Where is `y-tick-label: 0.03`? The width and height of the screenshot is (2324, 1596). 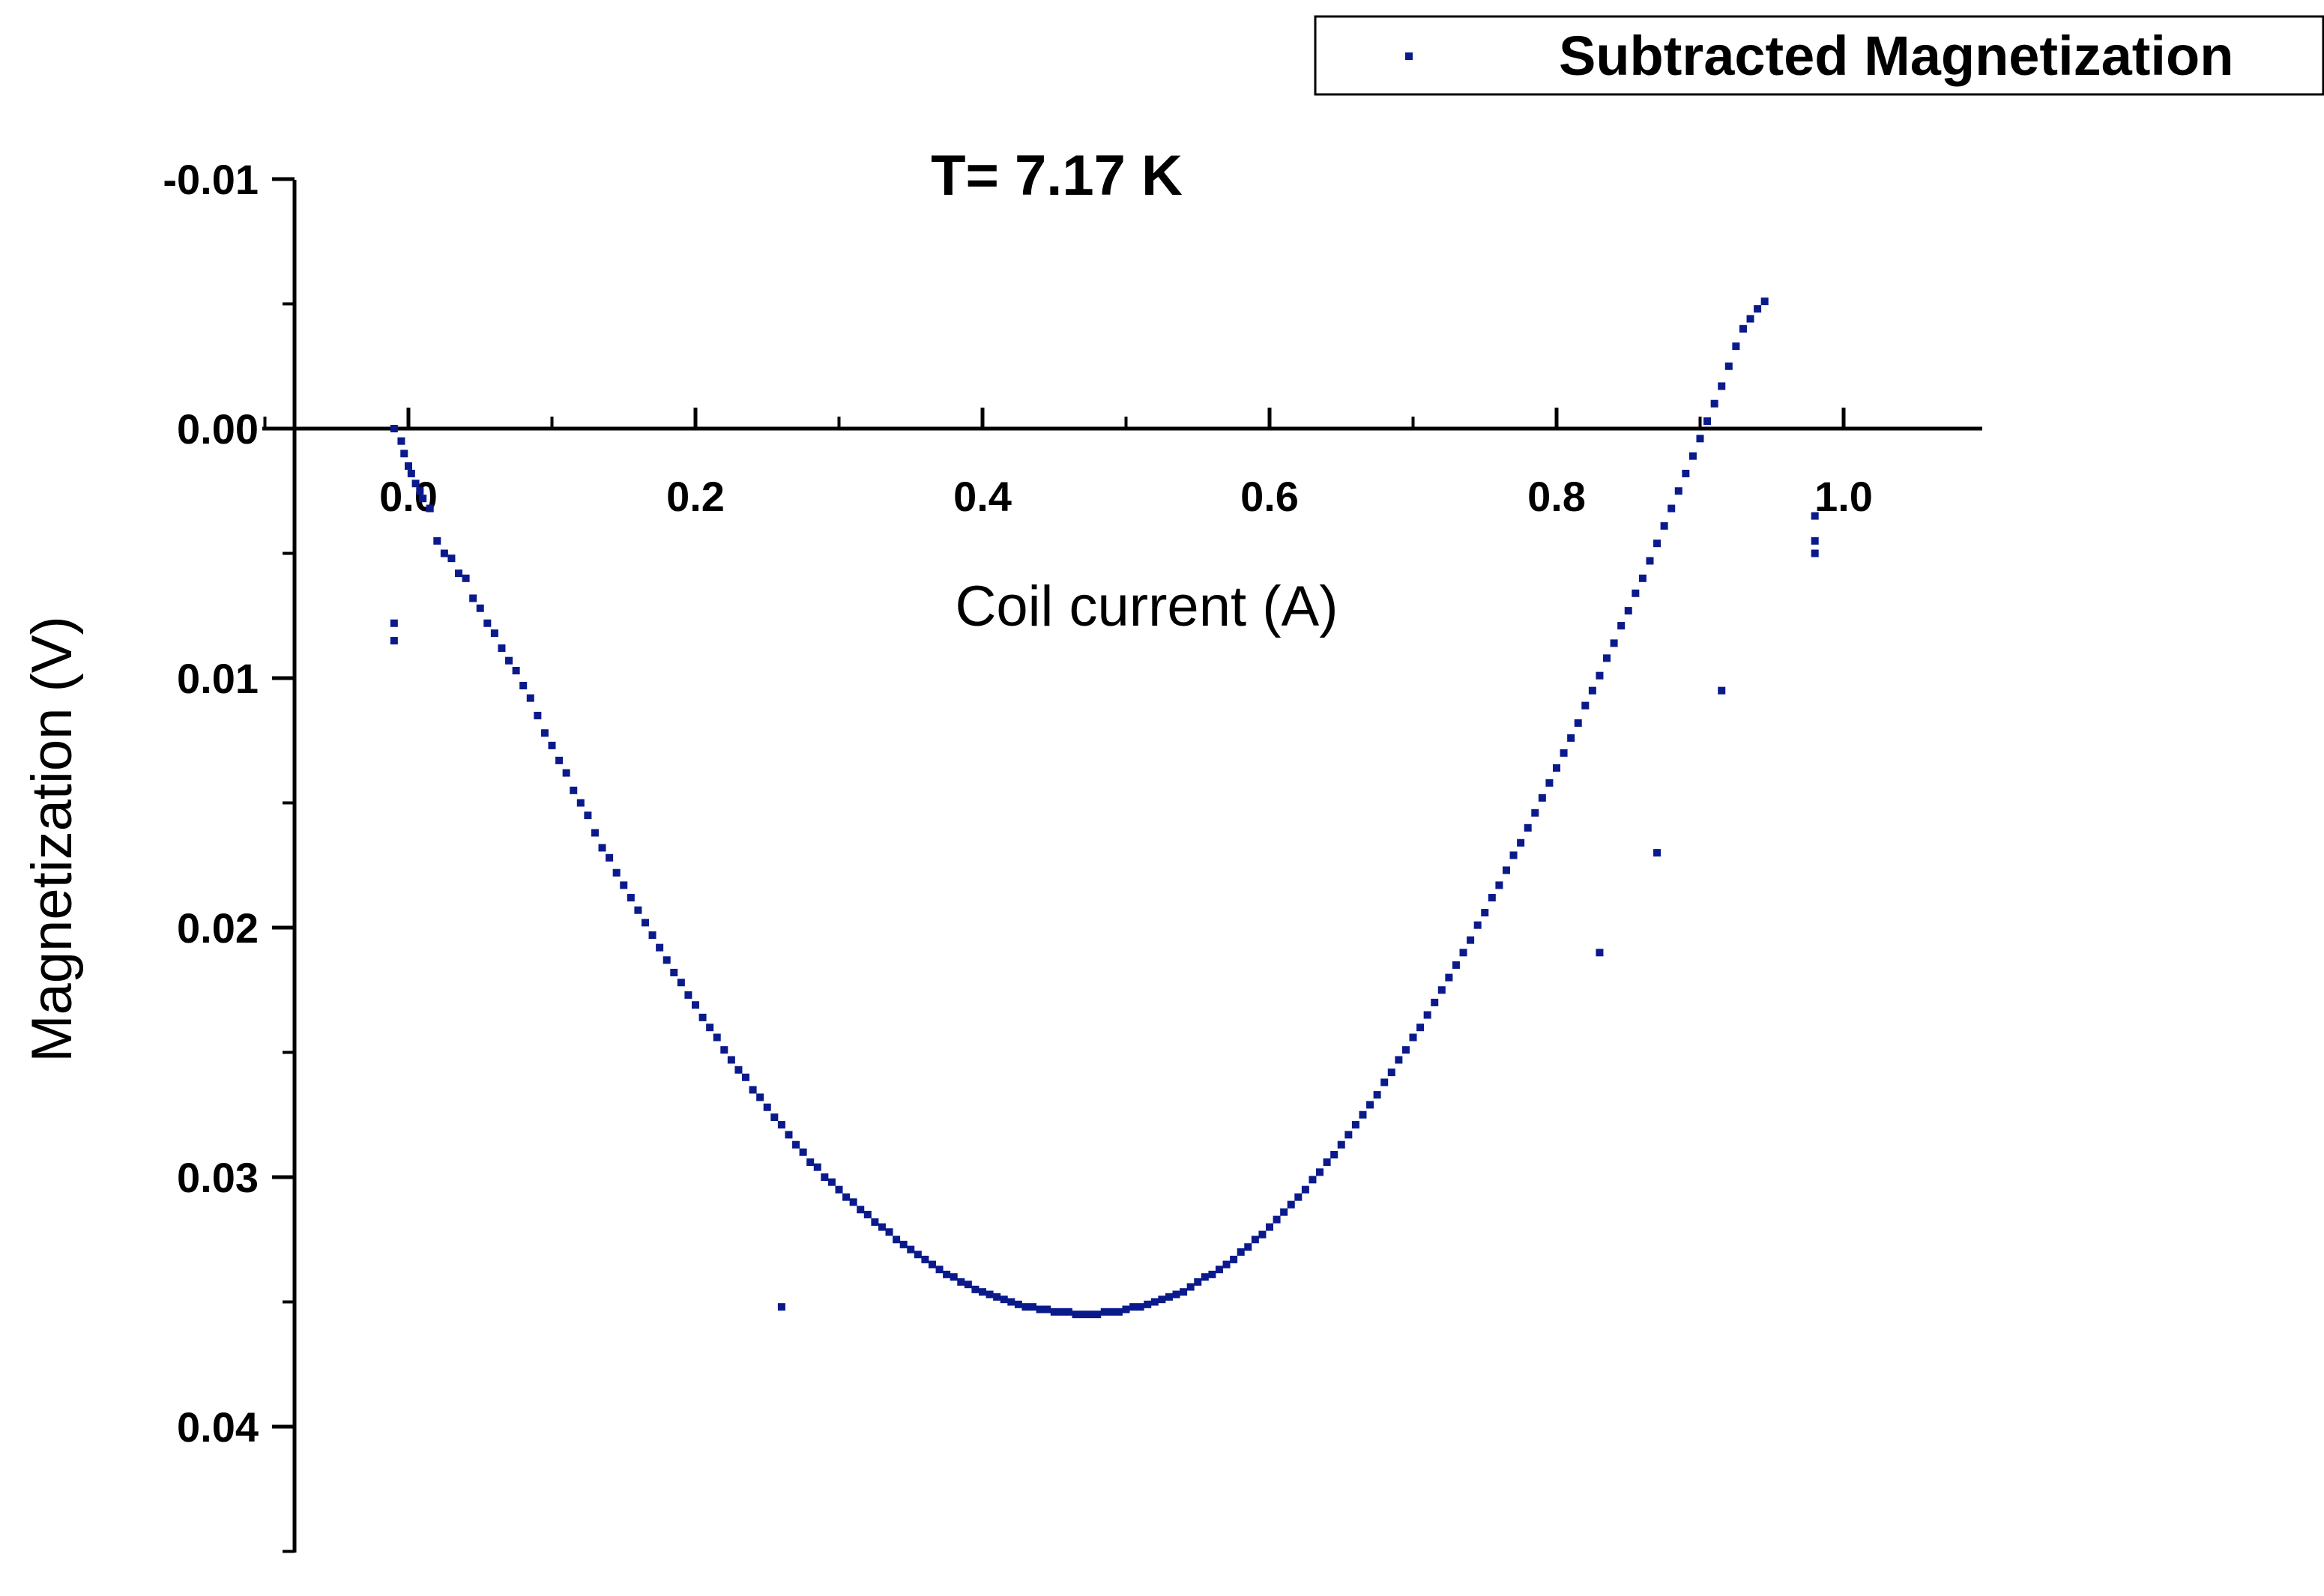 y-tick-label: 0.03 is located at coordinates (218, 1177).